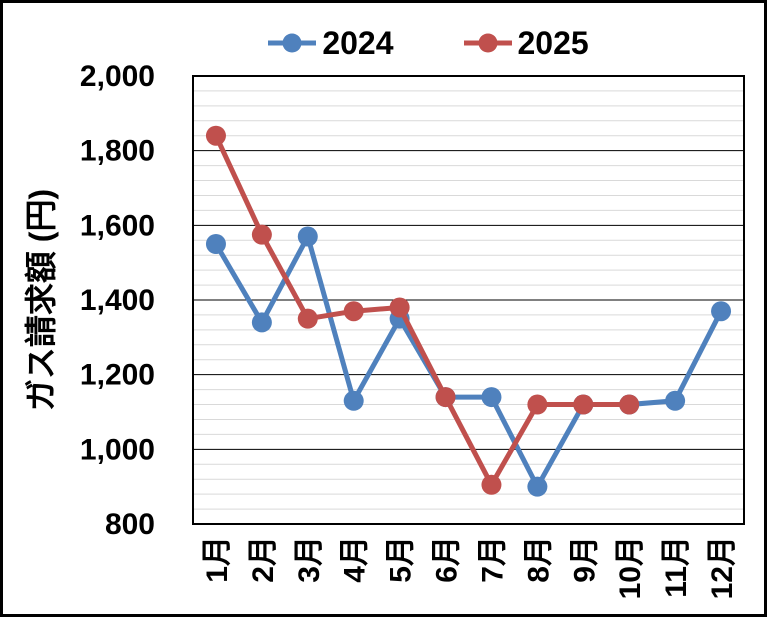 Image resolution: width=767 pixels, height=617 pixels. Describe the element at coordinates (583, 404) in the screenshot. I see `data-point-2025-9月` at that location.